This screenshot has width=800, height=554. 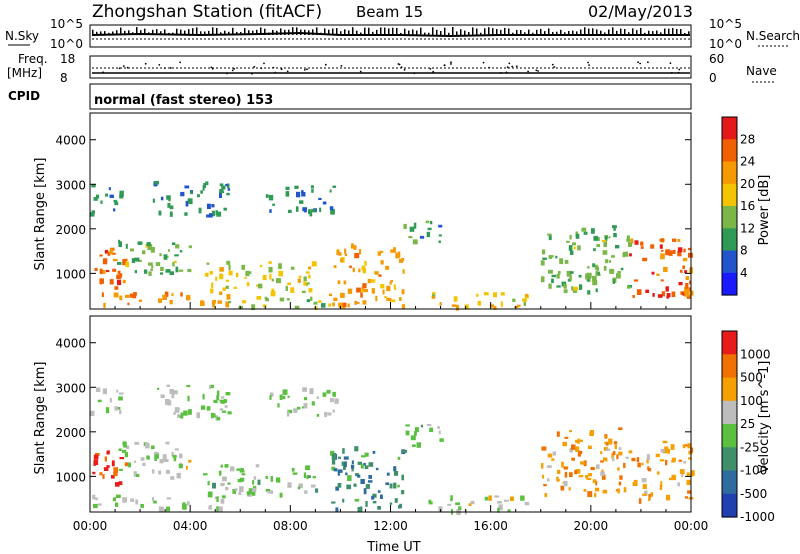 I want to click on cpid-panel, so click(x=390, y=96).